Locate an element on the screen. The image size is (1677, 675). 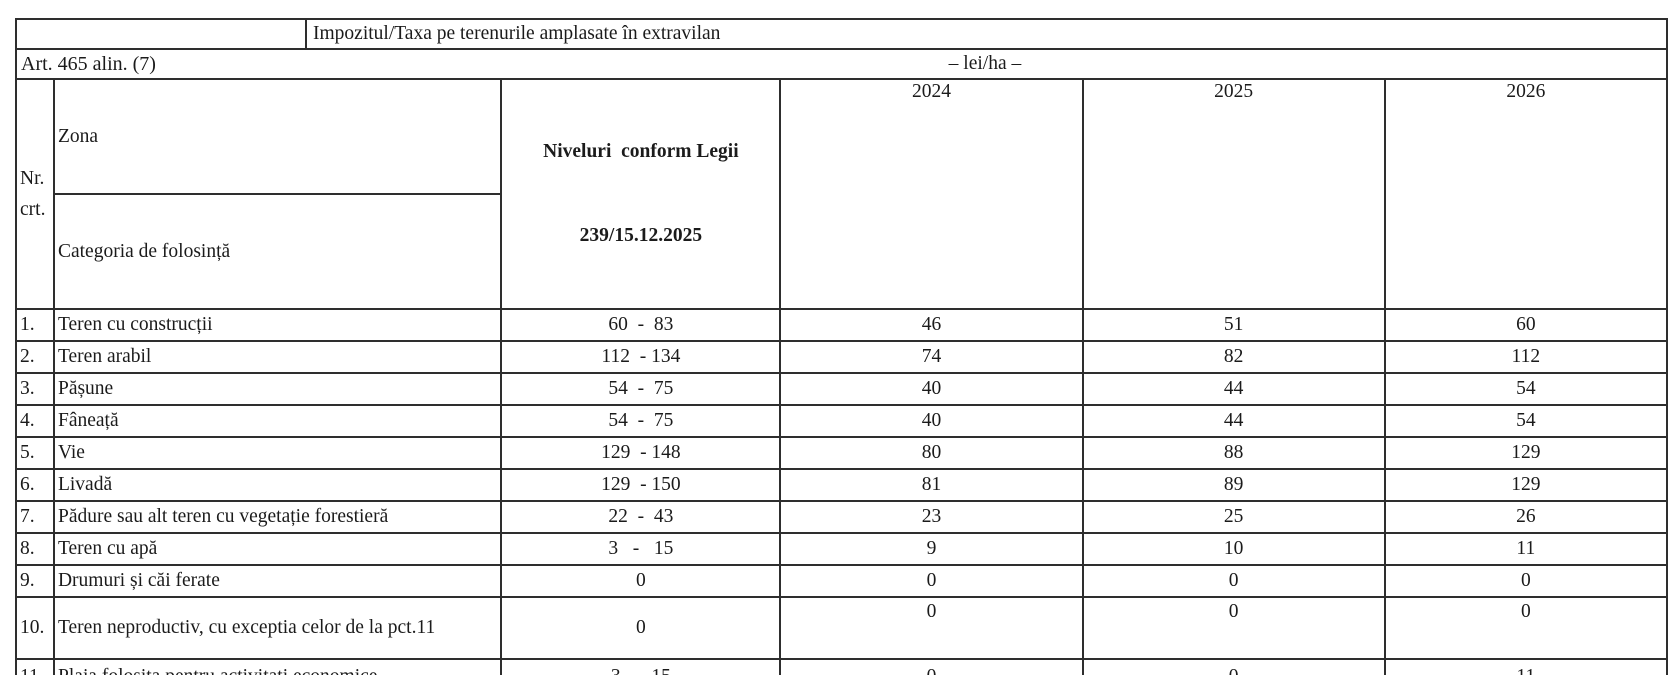
header-zona: Zona is located at coordinates (277, 136).